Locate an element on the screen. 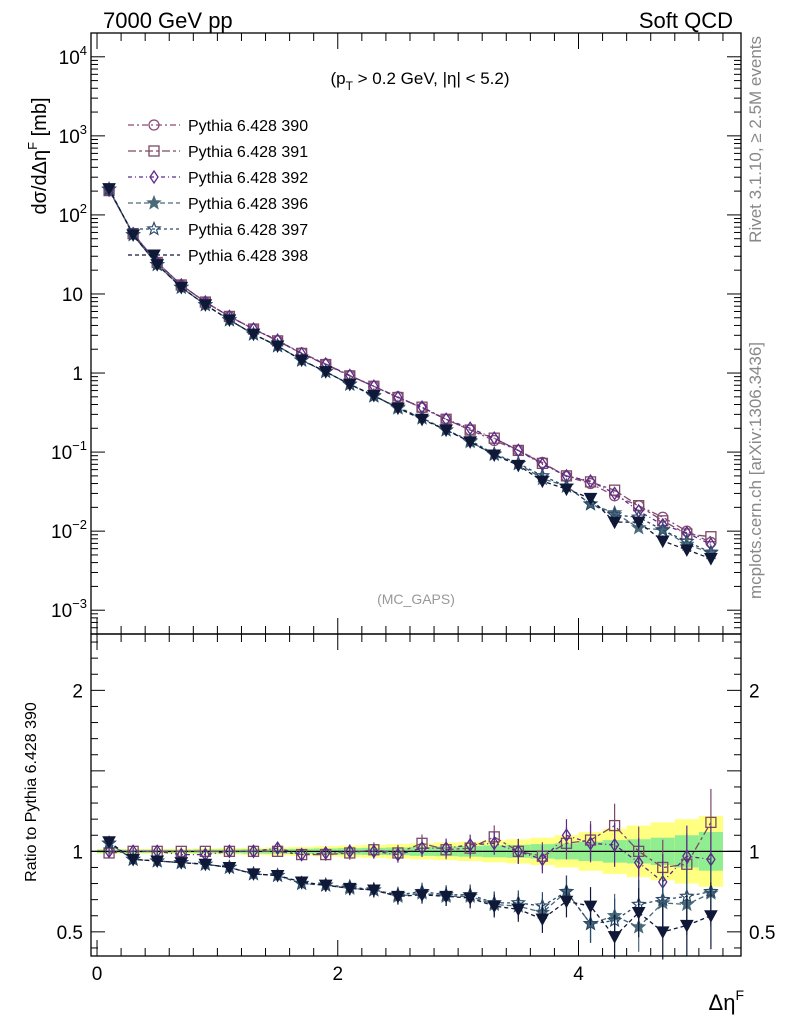 This screenshot has width=786, height=1024. ratio-y-axis-label: Ratio to Pythia 6.428 390 is located at coordinates (31, 792).